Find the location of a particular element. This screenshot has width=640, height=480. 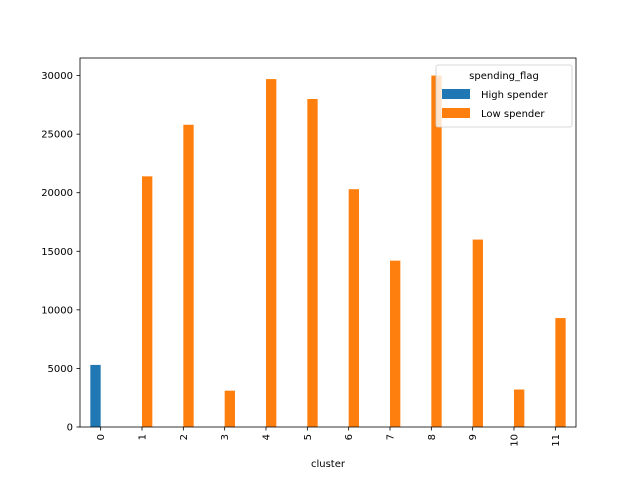

legend-swatch-low-spender is located at coordinates (456, 113).